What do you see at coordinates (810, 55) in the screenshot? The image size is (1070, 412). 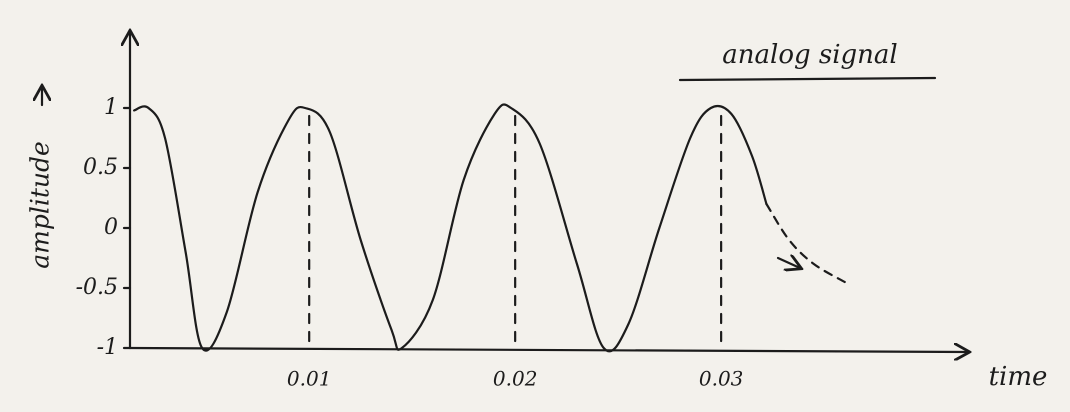 I see `chart-title: analog signal` at bounding box center [810, 55].